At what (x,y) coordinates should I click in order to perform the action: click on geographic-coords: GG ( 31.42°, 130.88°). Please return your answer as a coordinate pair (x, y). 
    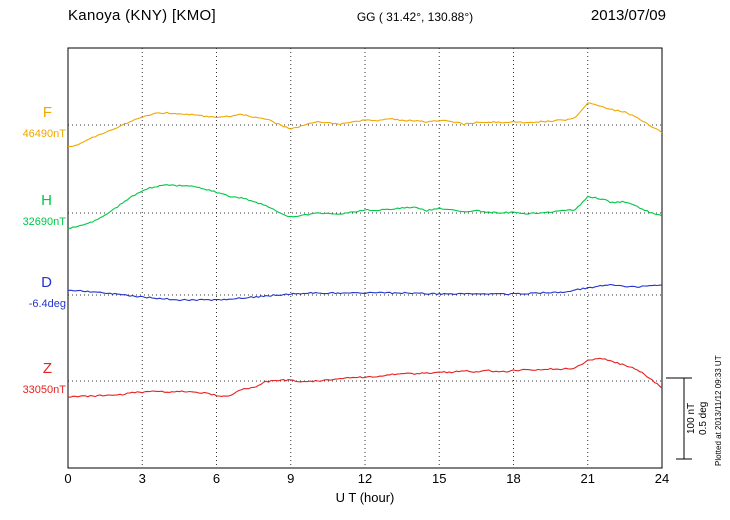
    Looking at the image, I should click on (415, 17).